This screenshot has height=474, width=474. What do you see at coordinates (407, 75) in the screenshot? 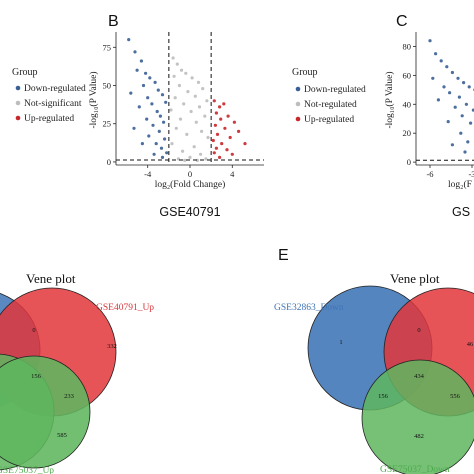
I see `volcano-c-ytick-label-3: 60` at bounding box center [407, 75].